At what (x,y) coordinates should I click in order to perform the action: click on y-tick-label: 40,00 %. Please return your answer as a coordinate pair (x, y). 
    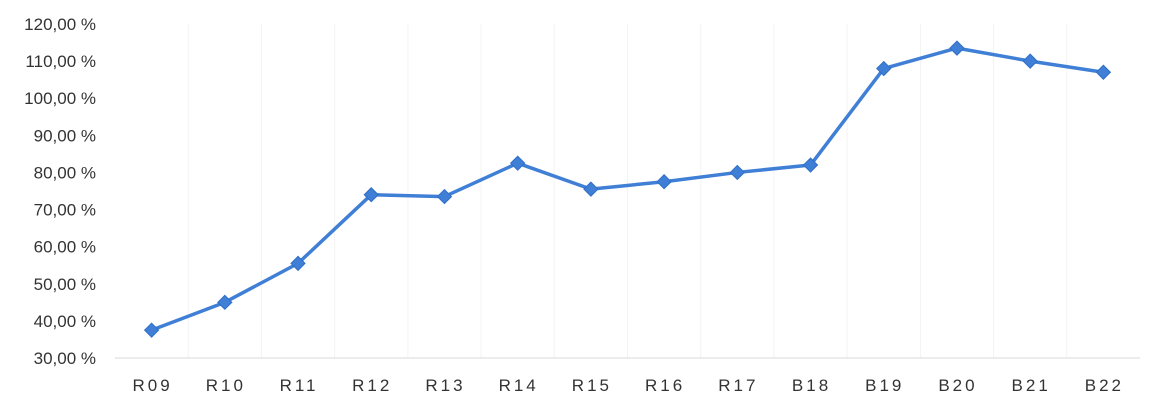
    Looking at the image, I should click on (65, 321).